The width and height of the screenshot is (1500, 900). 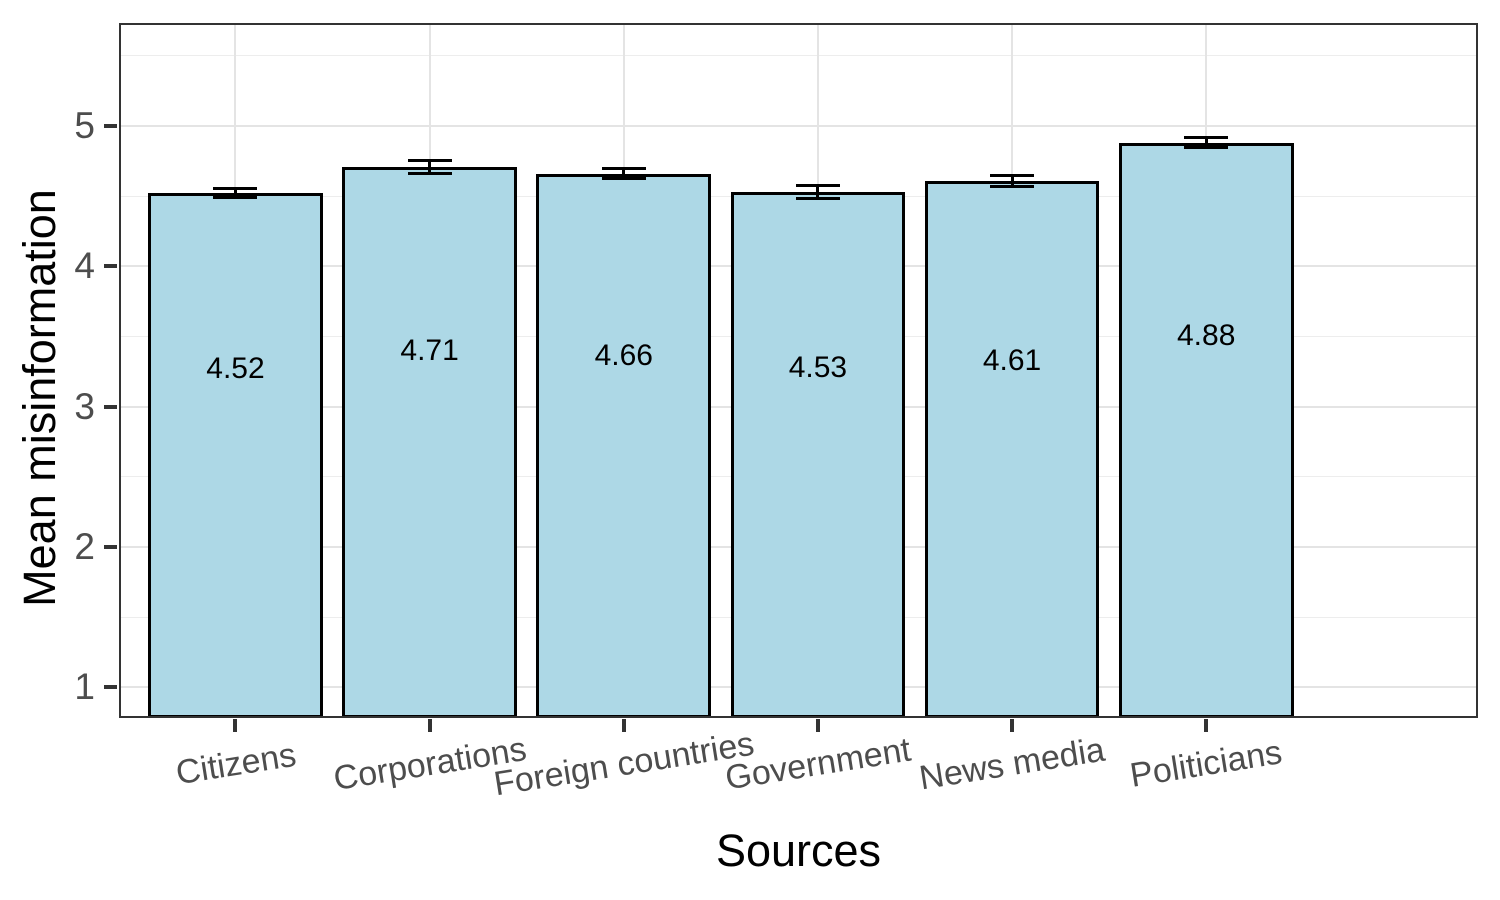 What do you see at coordinates (1206, 335) in the screenshot?
I see `bar-value-label: 4.88` at bounding box center [1206, 335].